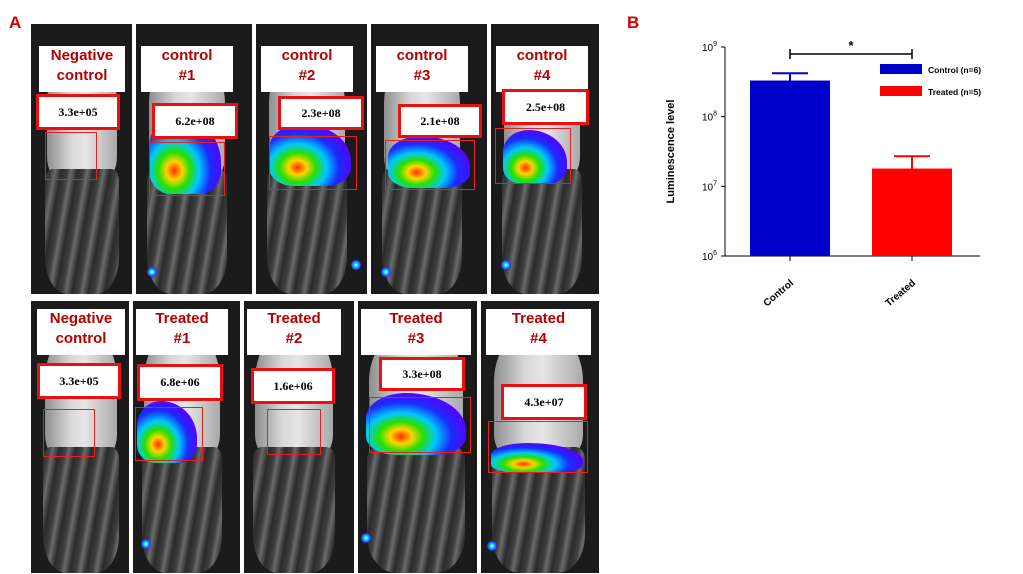 This screenshot has width=1023, height=574. What do you see at coordinates (851, 45) in the screenshot?
I see `significance-marker: *` at bounding box center [851, 45].